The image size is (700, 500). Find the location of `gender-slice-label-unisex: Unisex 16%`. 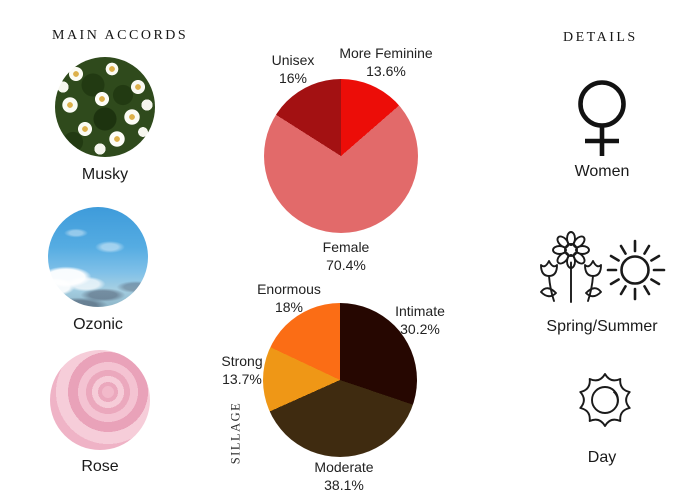

gender-slice-label-unisex: Unisex 16% is located at coordinates (293, 70).